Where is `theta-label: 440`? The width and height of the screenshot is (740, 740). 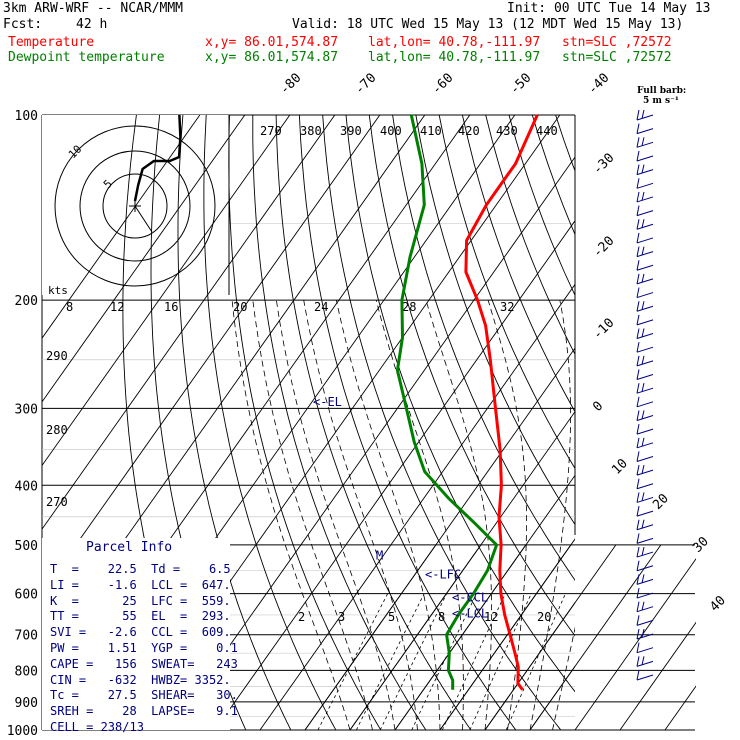
theta-label: 440 is located at coordinates (547, 131).